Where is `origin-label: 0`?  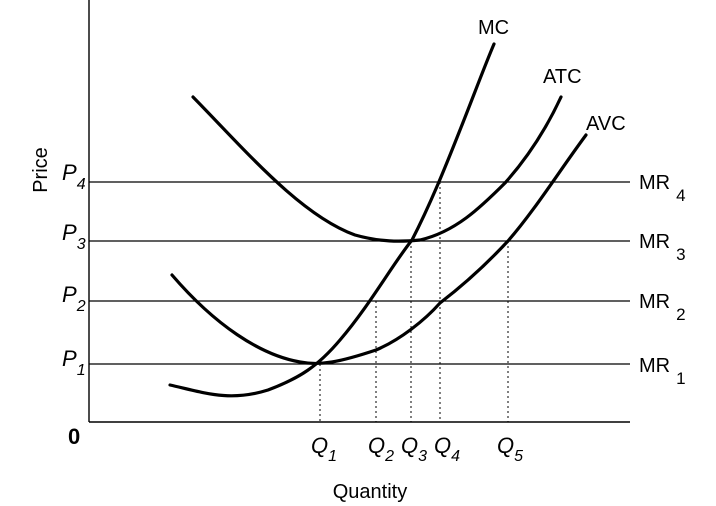 origin-label: 0 is located at coordinates (74, 436).